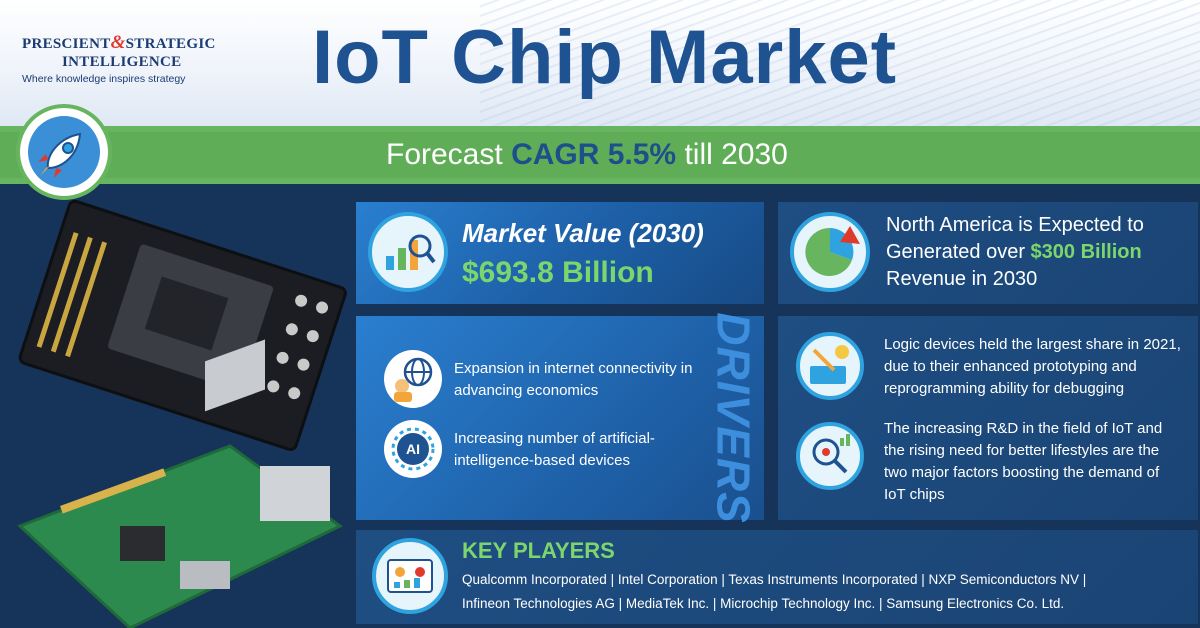 This screenshot has width=1200, height=628. Describe the element at coordinates (180, 483) in the screenshot. I see `raspberry-pi-image` at that location.